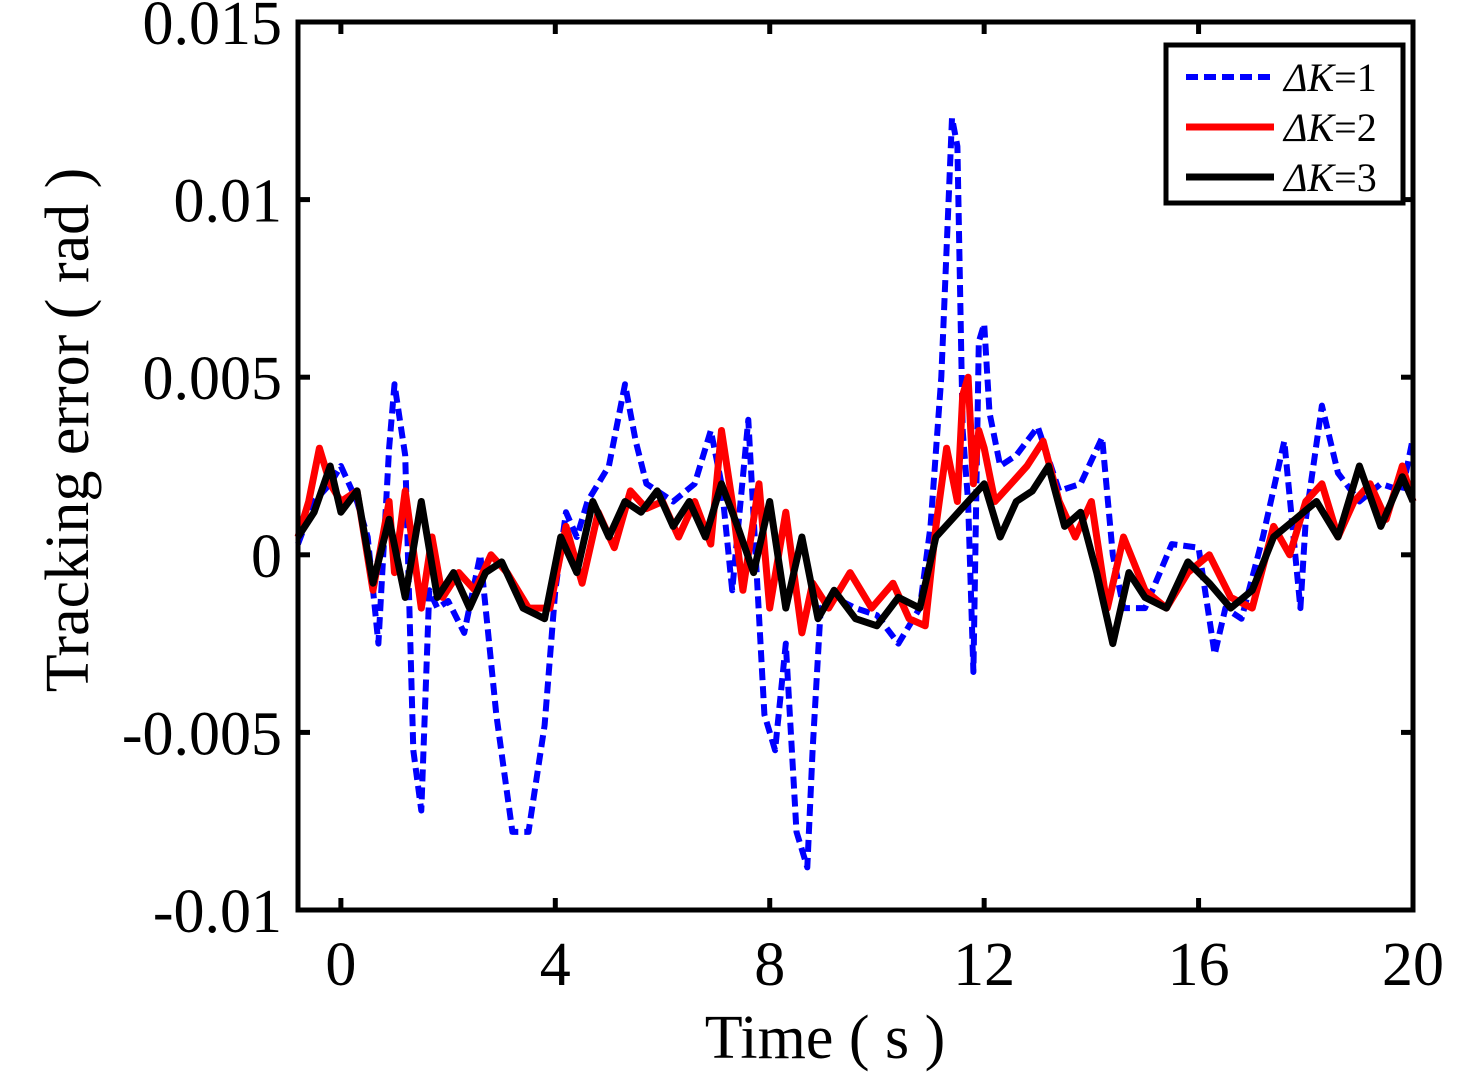 The height and width of the screenshot is (1087, 1460). I want to click on legend: ΔK=1ΔK=2ΔK=3, so click(1284, 124).